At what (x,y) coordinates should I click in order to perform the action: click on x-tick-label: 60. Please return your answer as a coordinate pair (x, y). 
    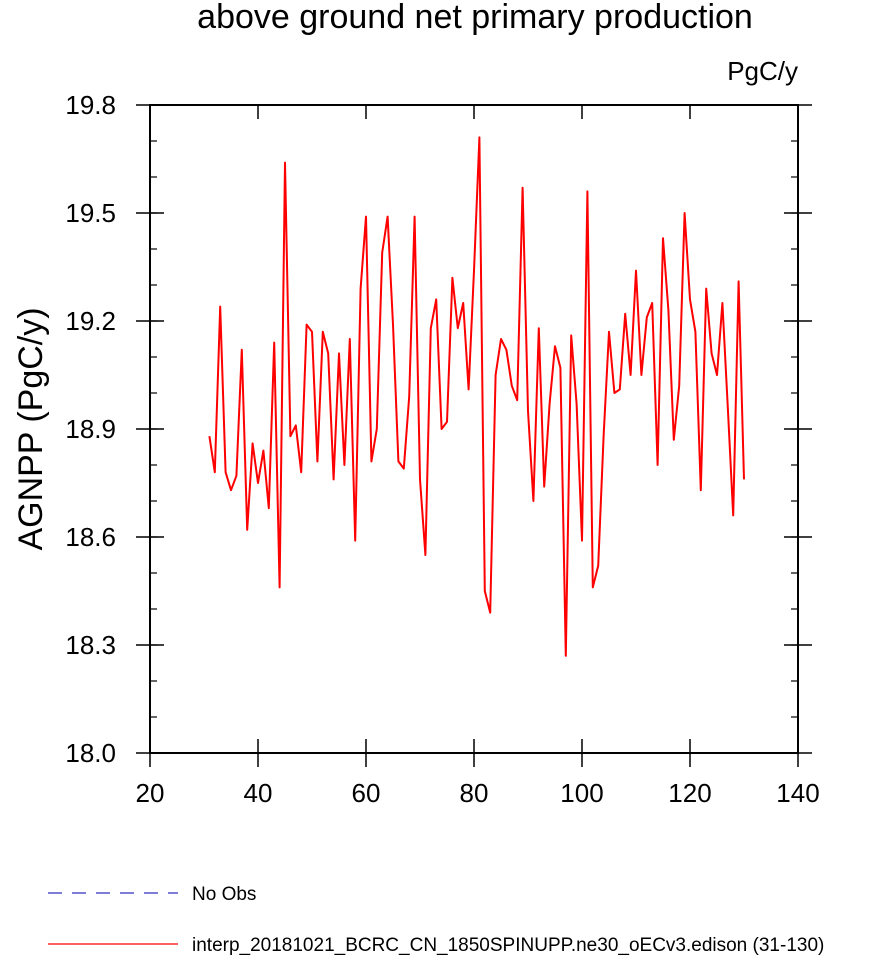
    Looking at the image, I should click on (366, 793).